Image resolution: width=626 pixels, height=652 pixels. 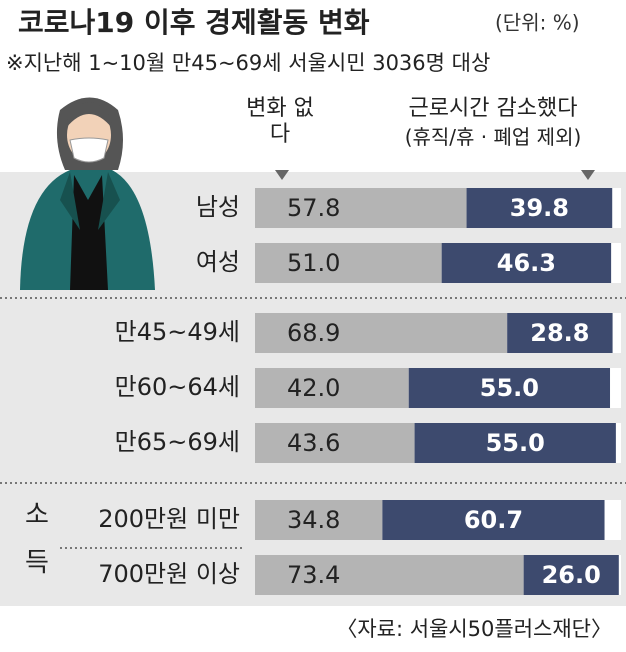 What do you see at coordinates (474, 629) in the screenshot?
I see `source: 〈자료: 서울시50플러스재단〉` at bounding box center [474, 629].